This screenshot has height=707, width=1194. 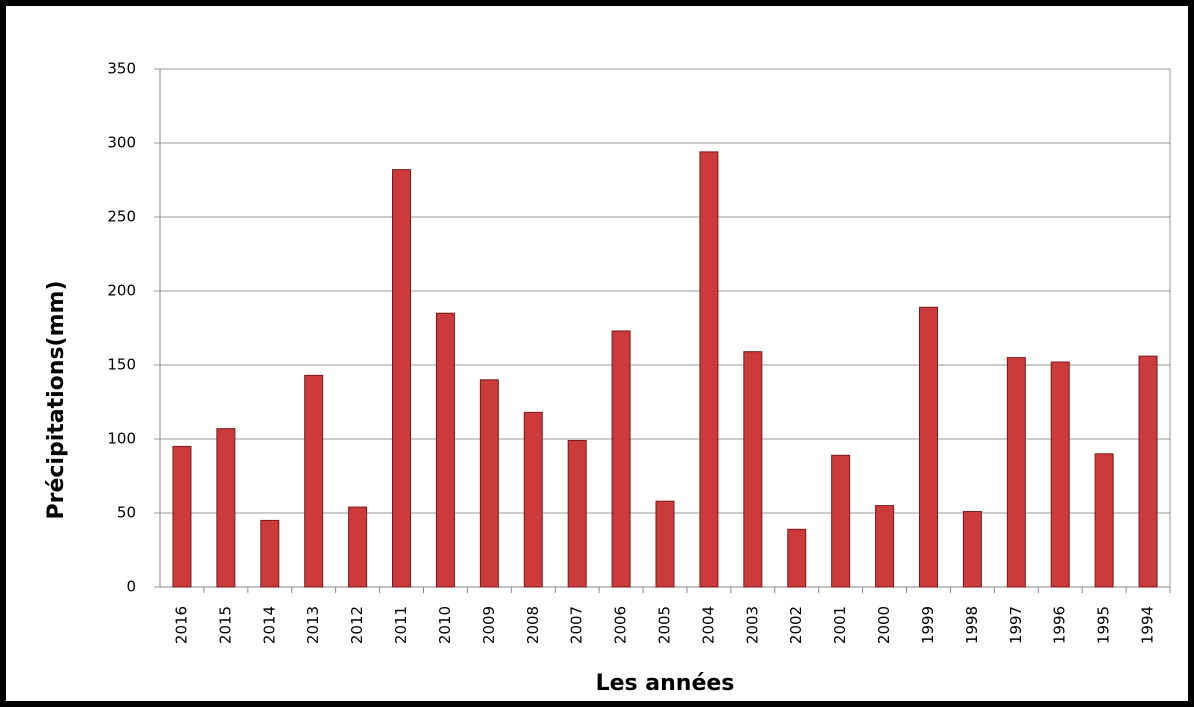 I want to click on x-tick-label: 1994, so click(x=1148, y=625).